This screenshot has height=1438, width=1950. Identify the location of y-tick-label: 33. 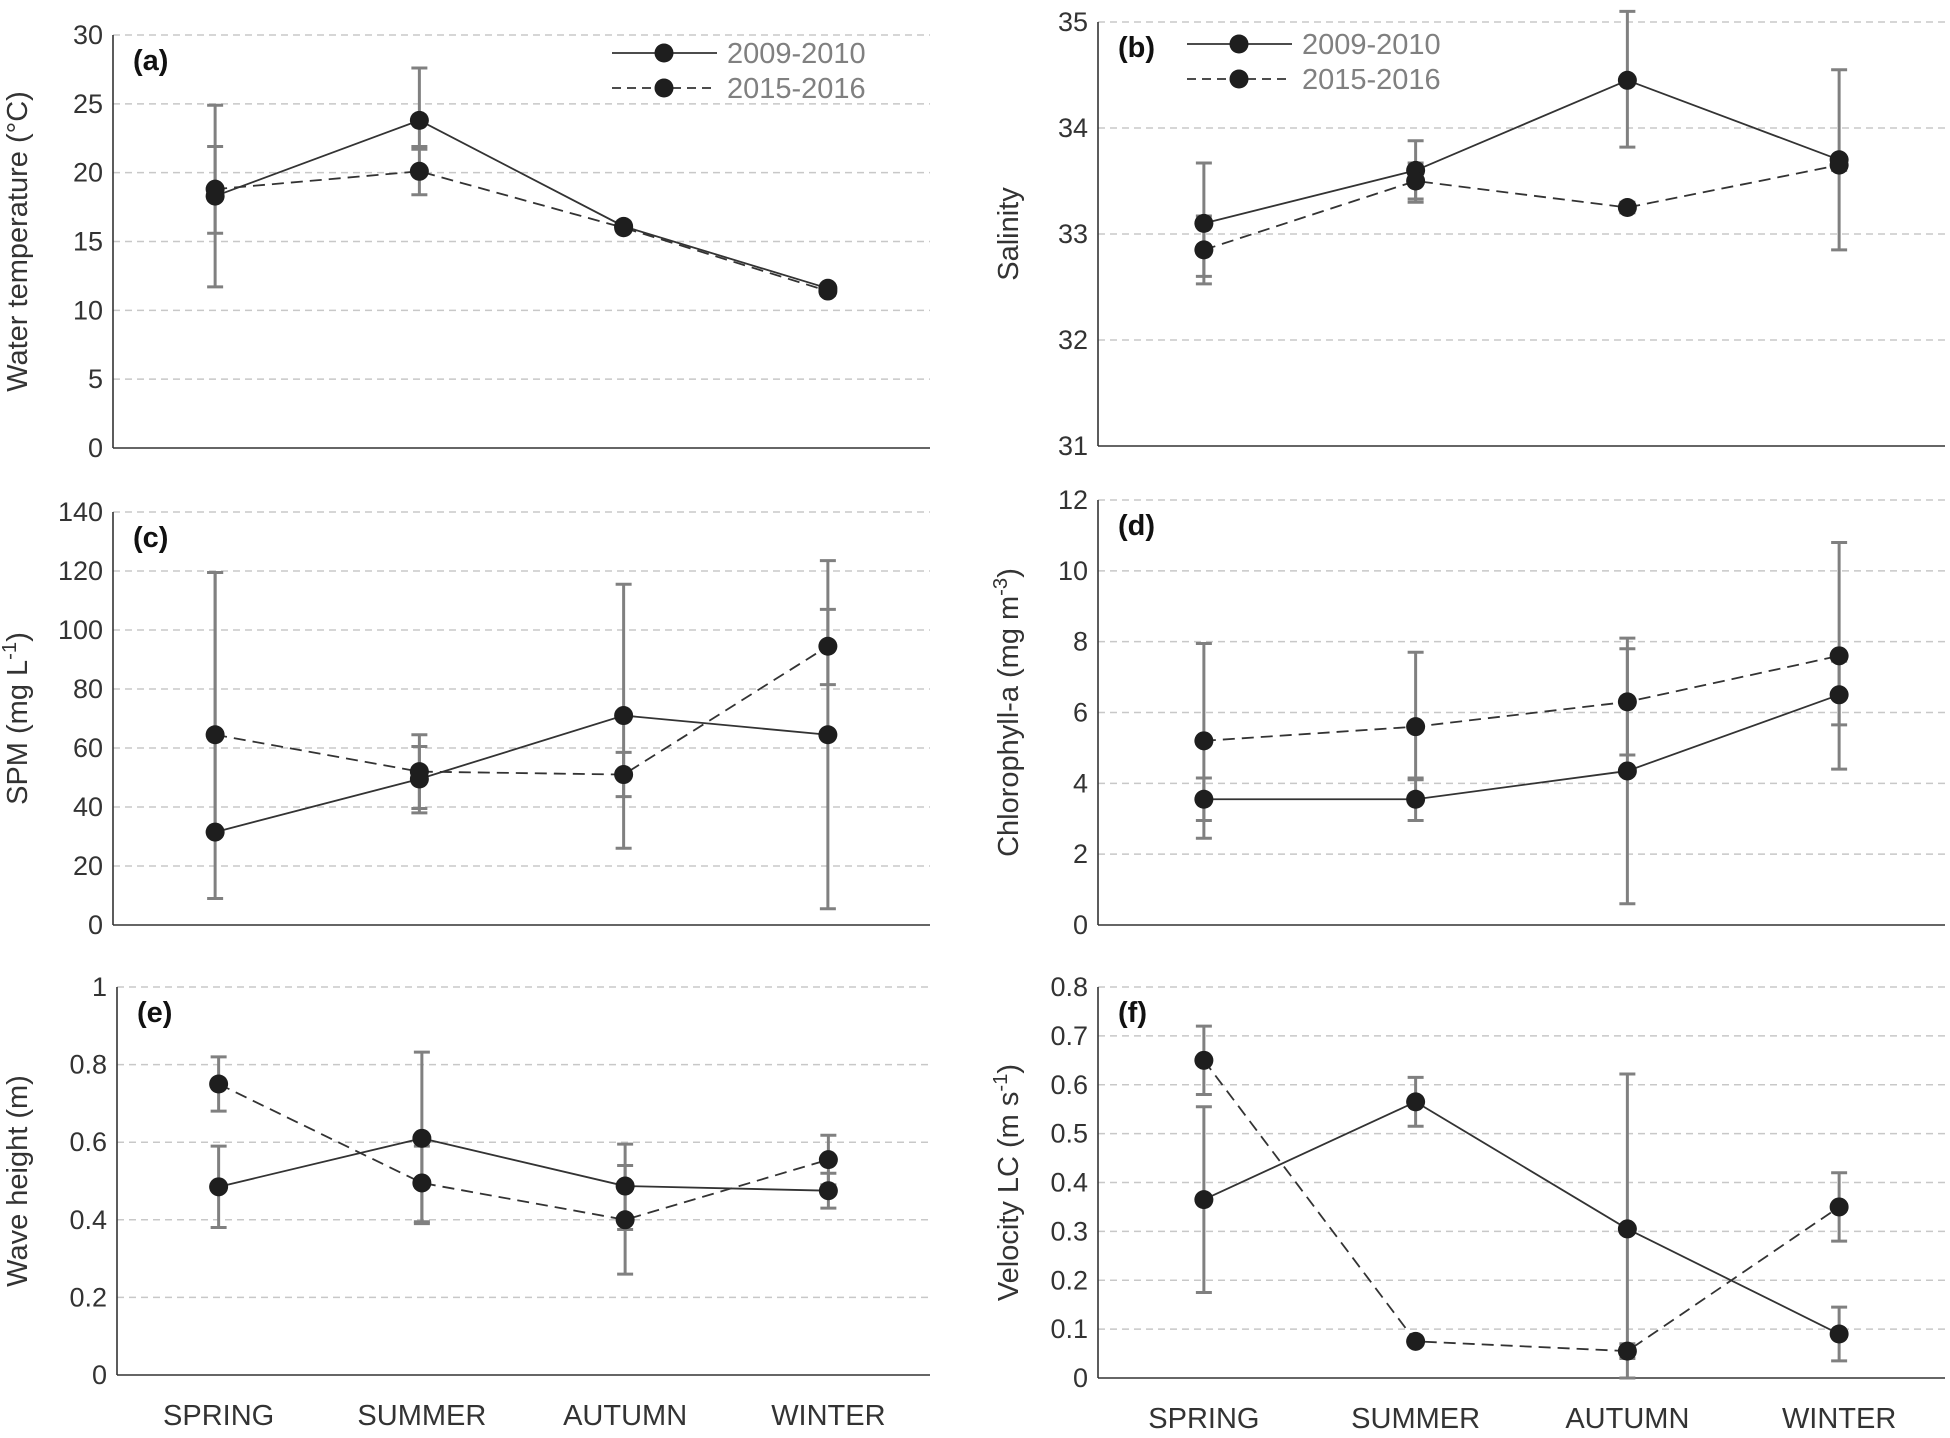
(1073, 234).